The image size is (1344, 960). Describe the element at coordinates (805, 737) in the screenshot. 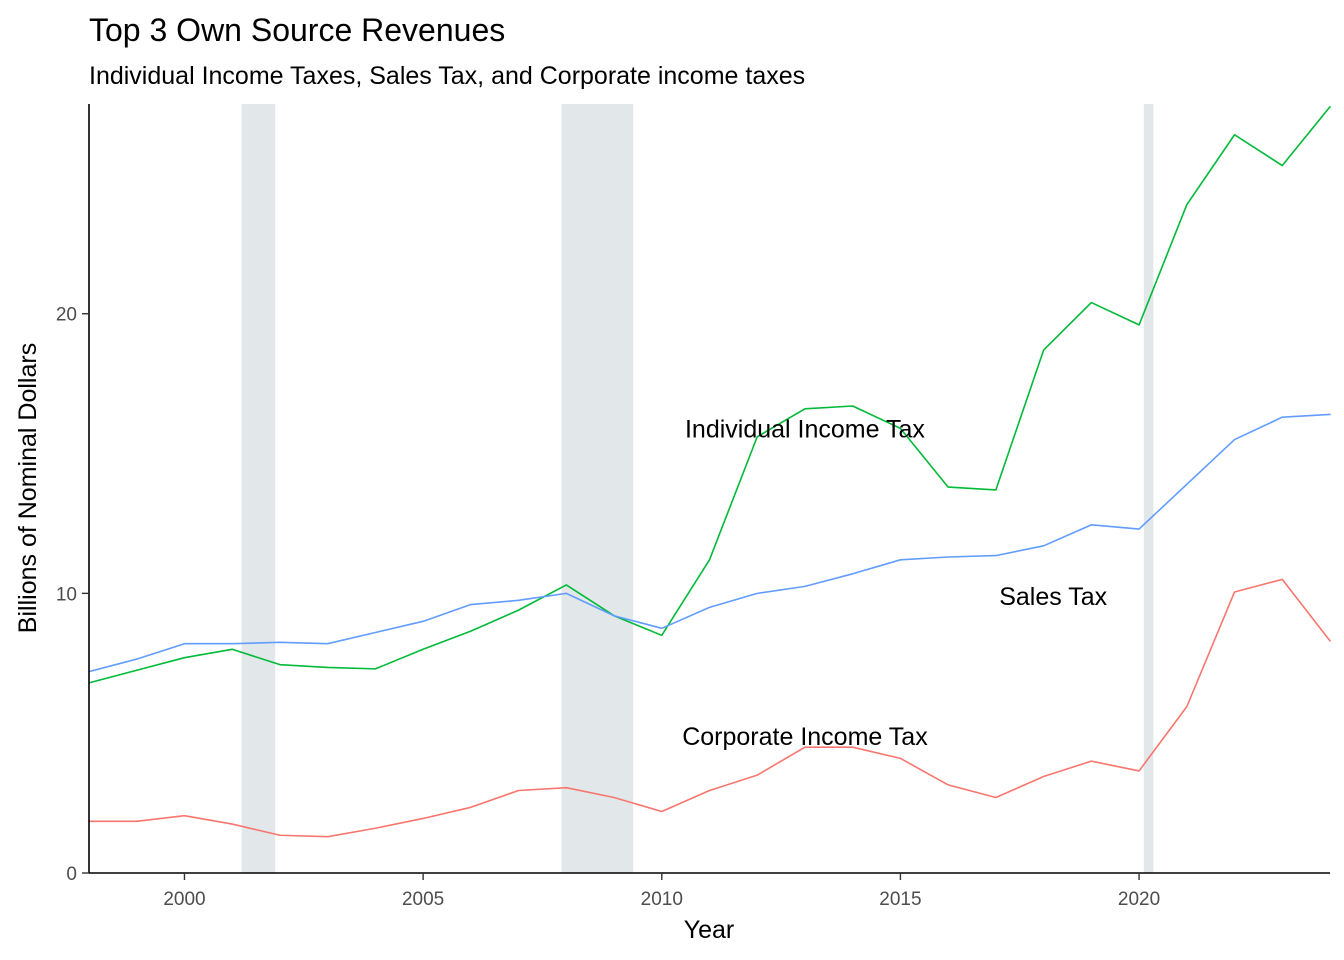

I see `annotation-corporate-income-tax: Corporate Income Tax` at that location.